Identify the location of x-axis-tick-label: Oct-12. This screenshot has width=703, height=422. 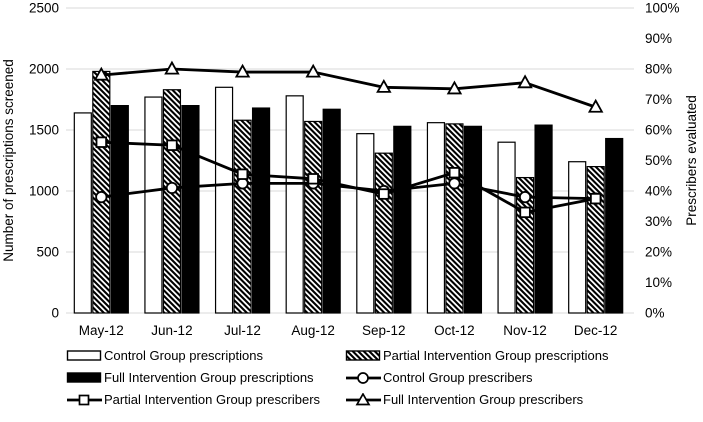
(454, 330).